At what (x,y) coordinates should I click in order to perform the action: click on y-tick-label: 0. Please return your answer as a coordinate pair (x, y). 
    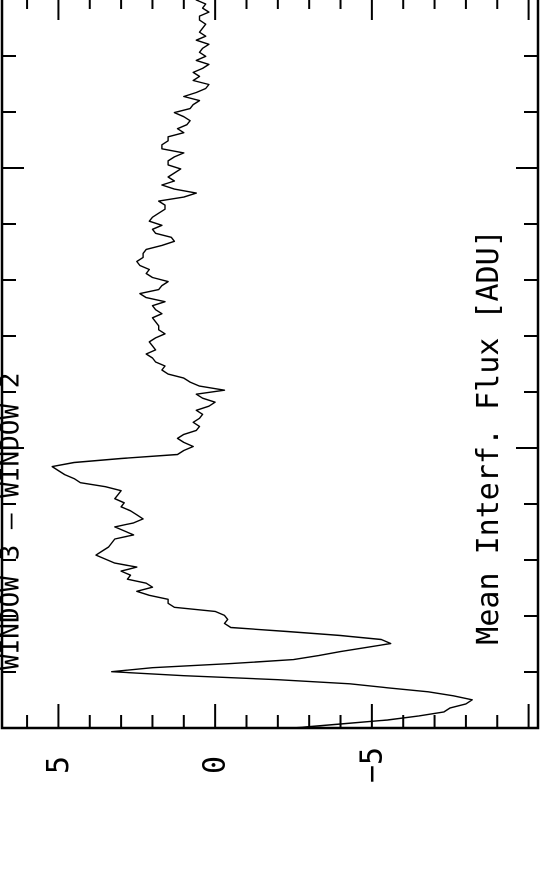
    Looking at the image, I should click on (215, 765).